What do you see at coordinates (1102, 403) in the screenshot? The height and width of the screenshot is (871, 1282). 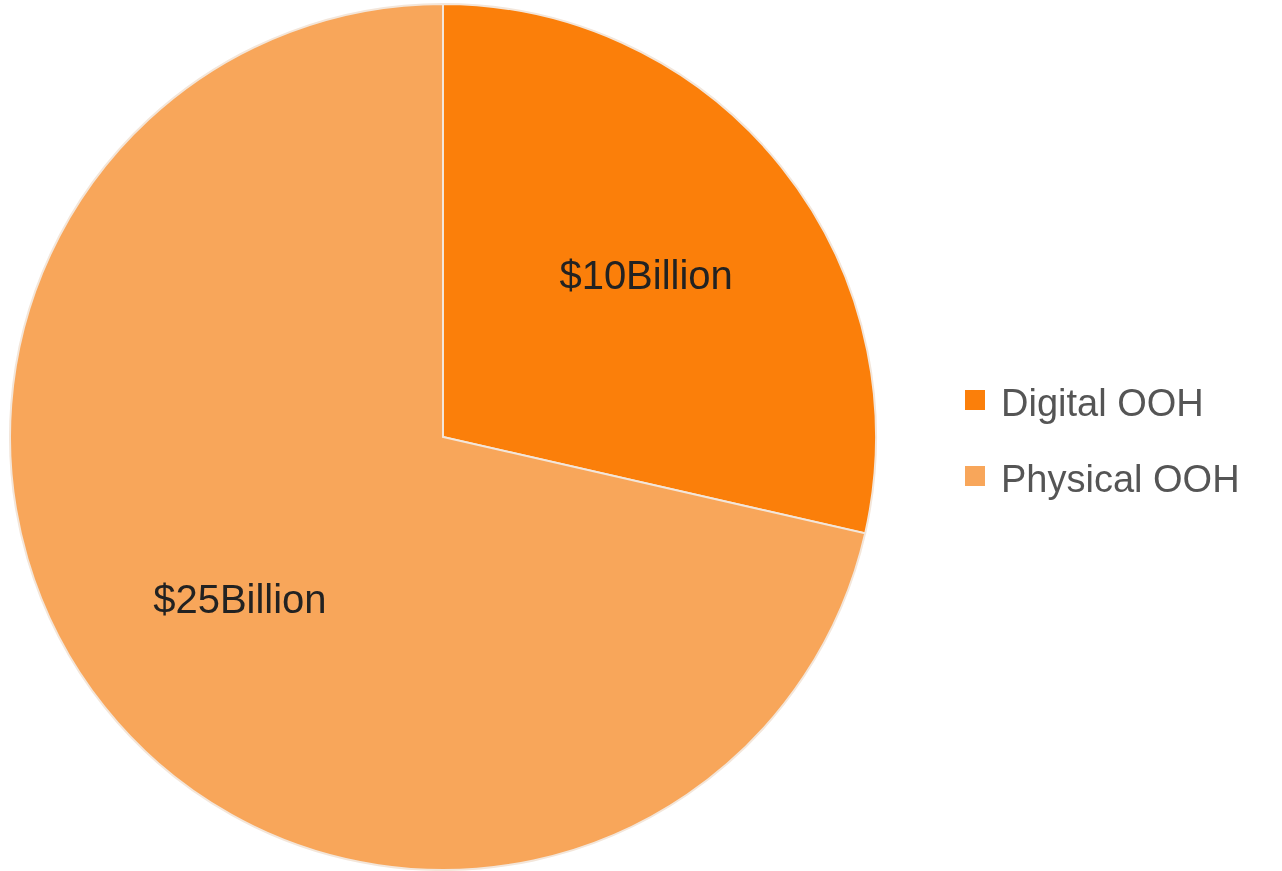 I see `legend-label: Digital OOH` at bounding box center [1102, 403].